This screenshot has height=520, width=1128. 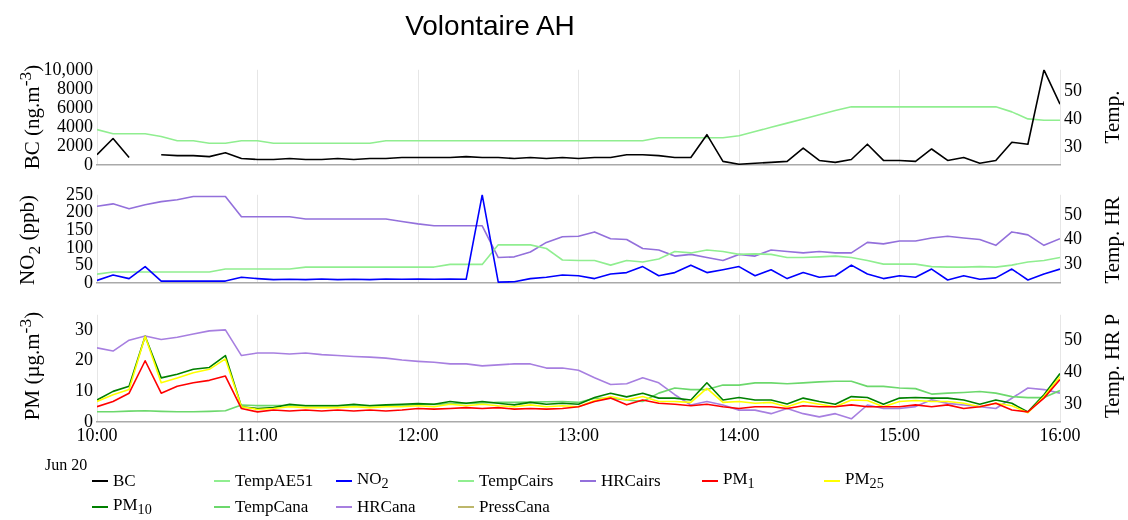 I want to click on x-tick-label: 12:00, so click(x=418, y=434).